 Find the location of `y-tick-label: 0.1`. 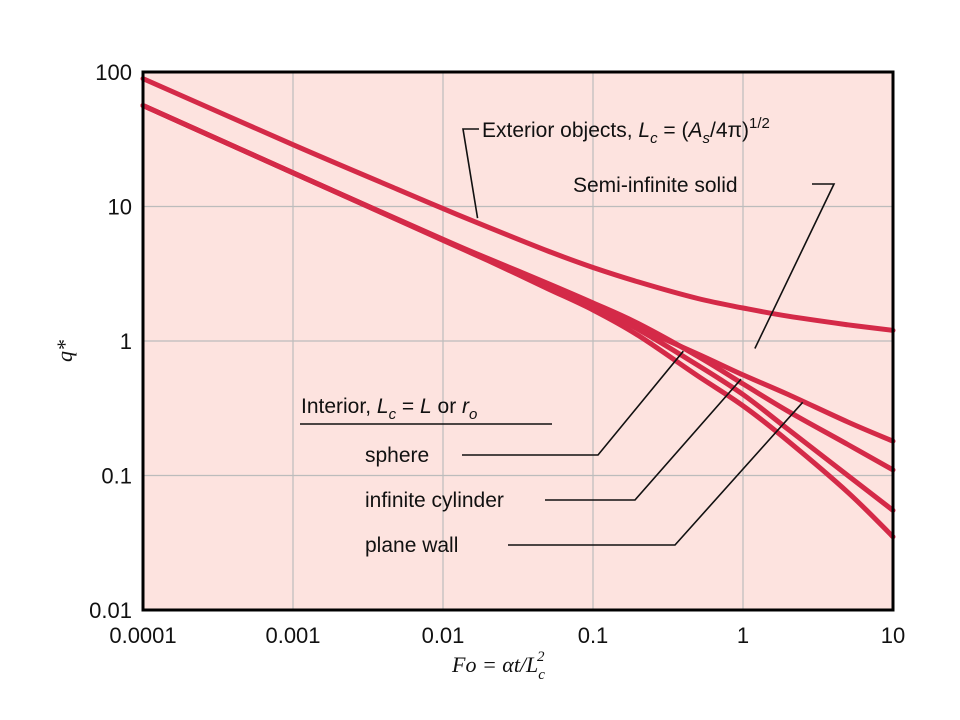

y-tick-label: 0.1 is located at coordinates (116, 476).